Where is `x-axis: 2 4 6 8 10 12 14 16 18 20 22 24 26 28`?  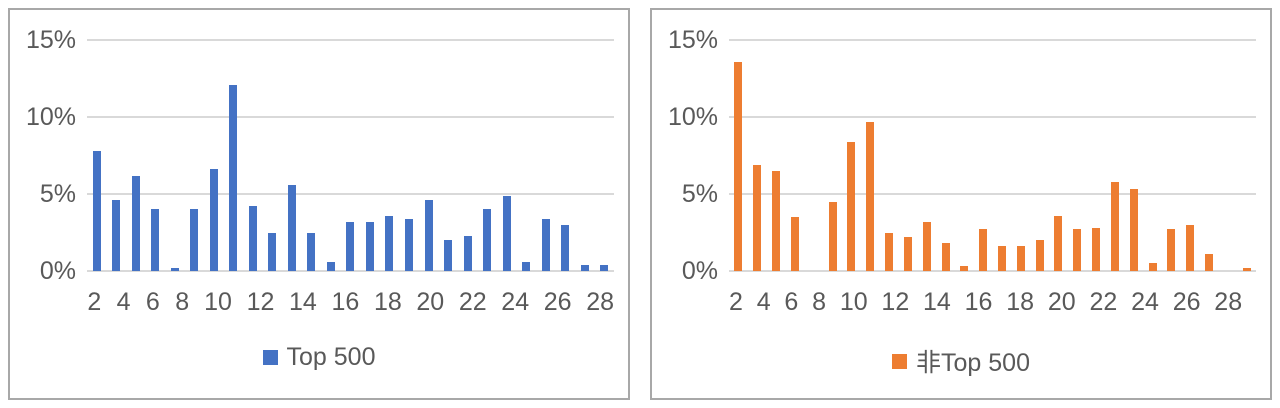
x-axis: 2 4 6 8 10 12 14 16 18 20 22 24 26 28 is located at coordinates (350, 302).